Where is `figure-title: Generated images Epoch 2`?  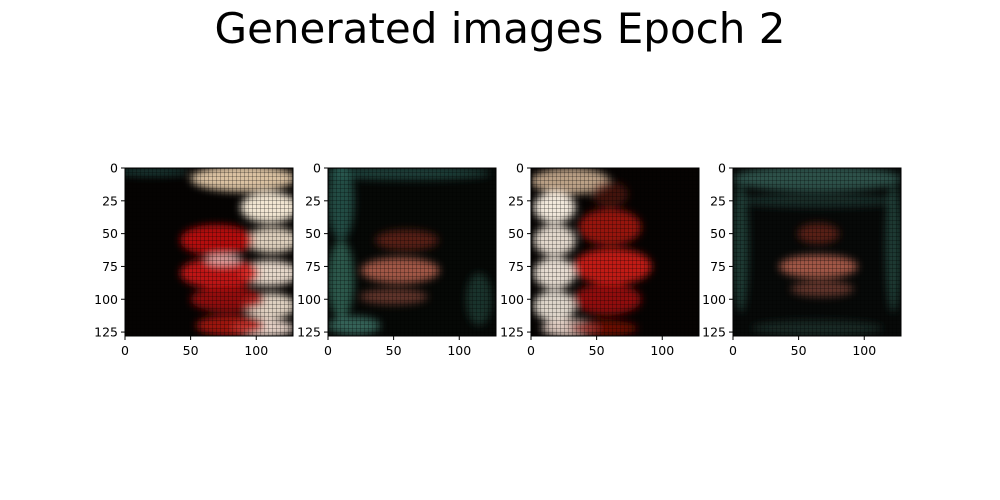
figure-title: Generated images Epoch 2 is located at coordinates (500, 28).